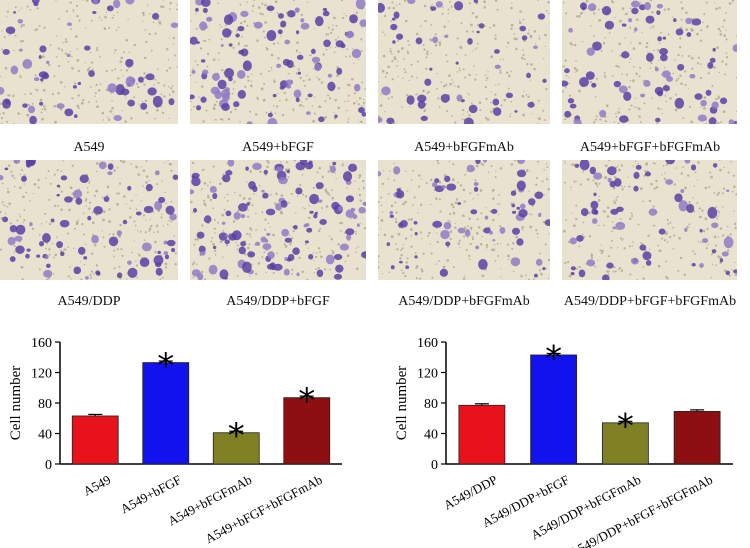 The image size is (750, 548). What do you see at coordinates (464, 301) in the screenshot?
I see `micrograph-label: A549/DDP+bFGFmAb` at bounding box center [464, 301].